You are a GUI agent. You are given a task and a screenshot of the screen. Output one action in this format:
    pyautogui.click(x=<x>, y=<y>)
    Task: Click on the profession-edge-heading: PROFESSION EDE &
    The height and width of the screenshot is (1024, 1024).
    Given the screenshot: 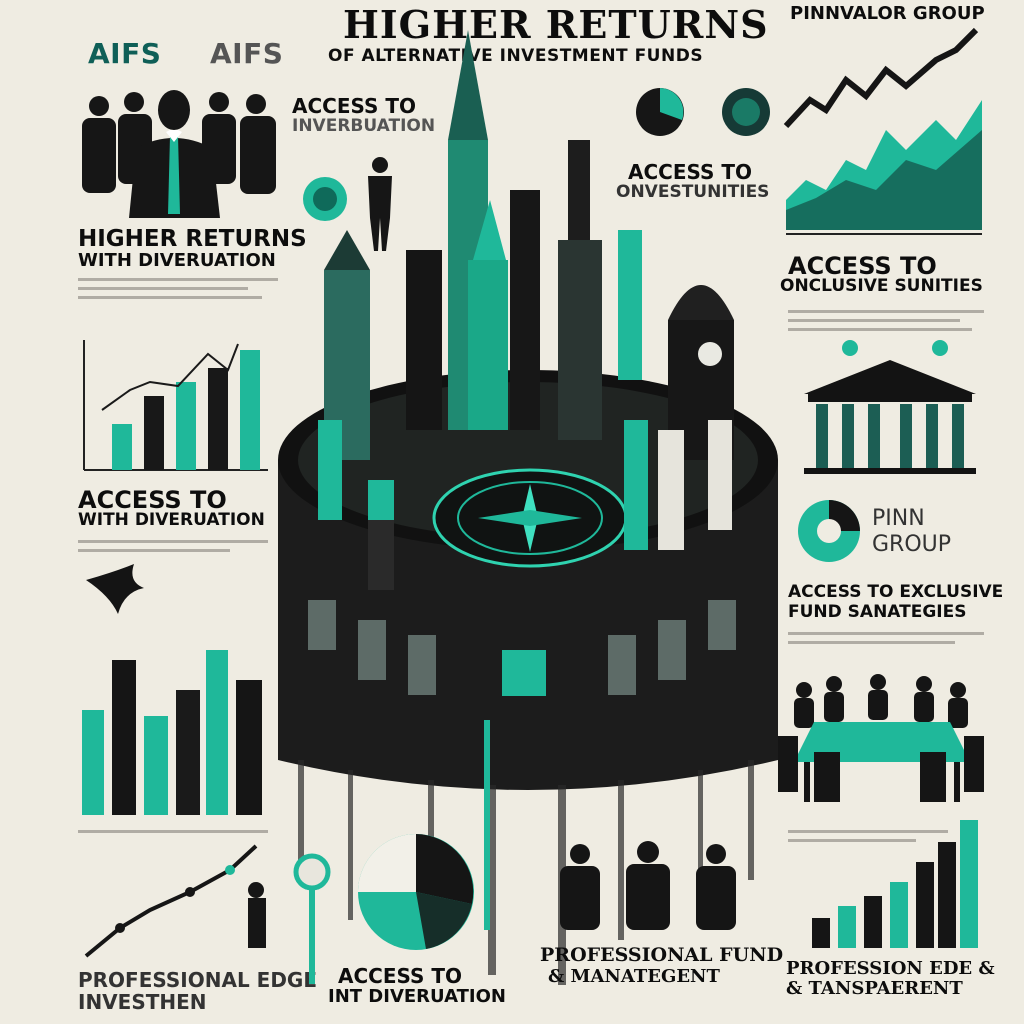 What is the action you would take?
    pyautogui.click(x=890, y=968)
    